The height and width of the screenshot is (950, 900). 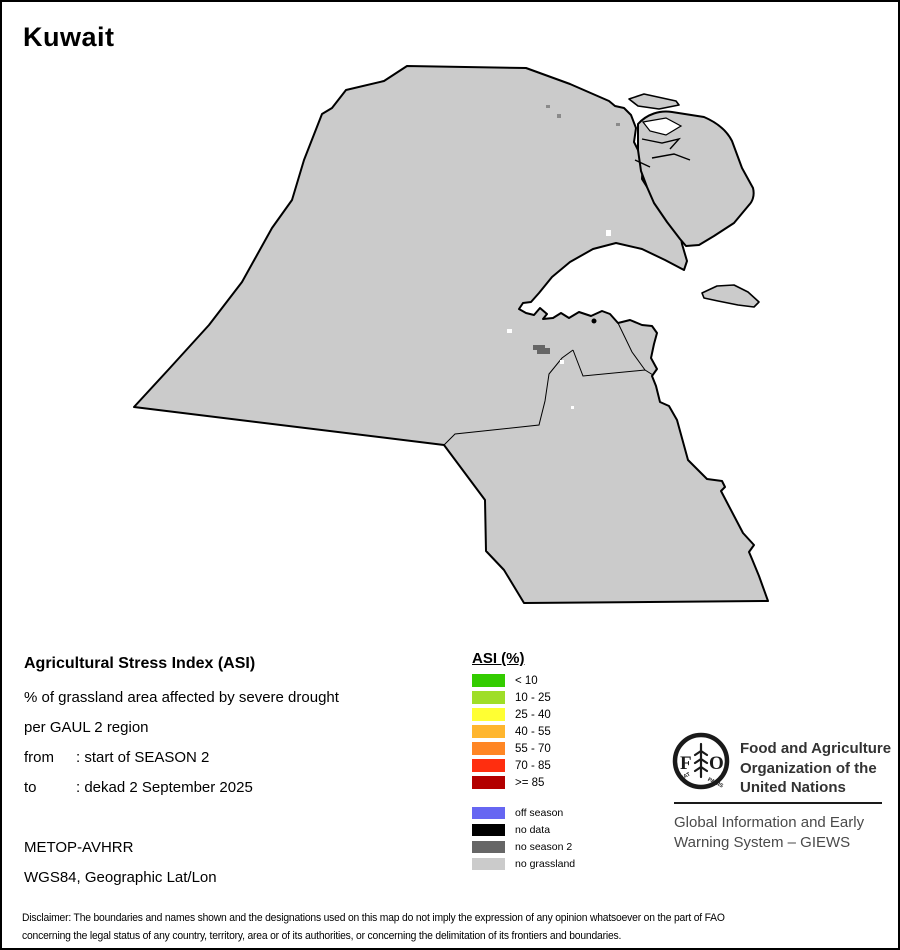 What do you see at coordinates (539, 812) in the screenshot?
I see `legend-label: off season` at bounding box center [539, 812].